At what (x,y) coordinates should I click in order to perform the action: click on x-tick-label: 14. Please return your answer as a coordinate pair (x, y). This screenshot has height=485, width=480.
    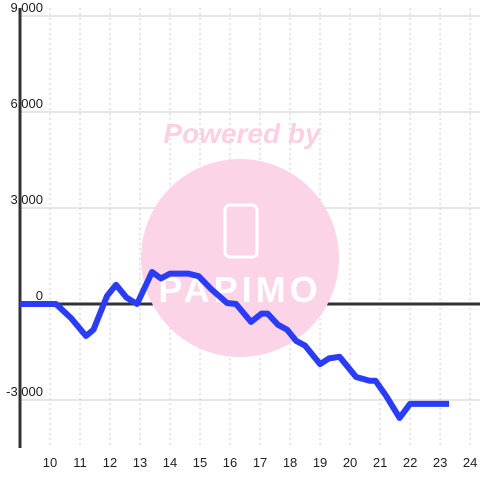
    Looking at the image, I should click on (170, 462).